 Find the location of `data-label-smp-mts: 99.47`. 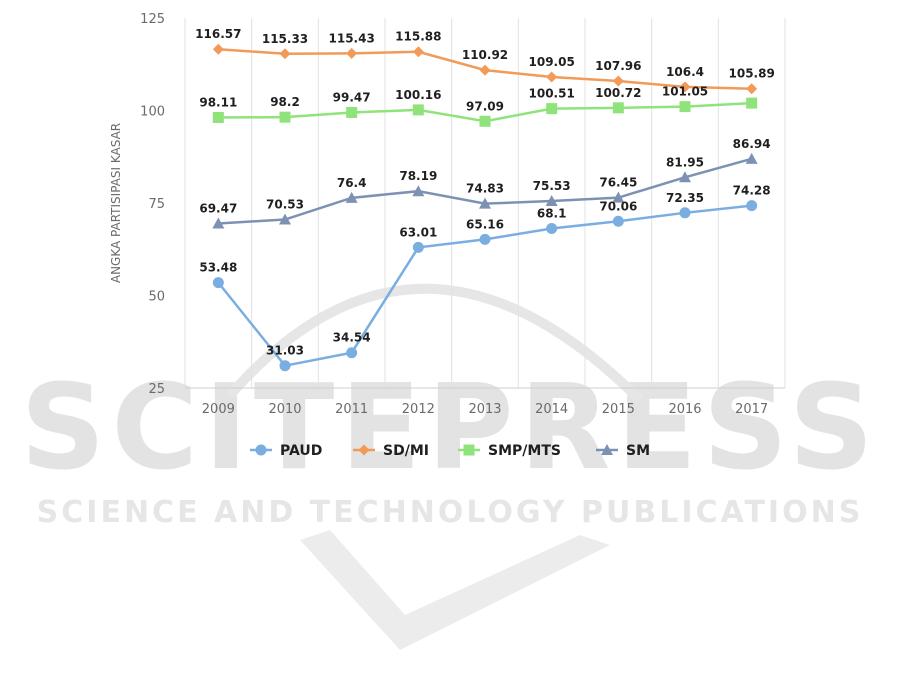

data-label-smp-mts: 99.47 is located at coordinates (352, 97).